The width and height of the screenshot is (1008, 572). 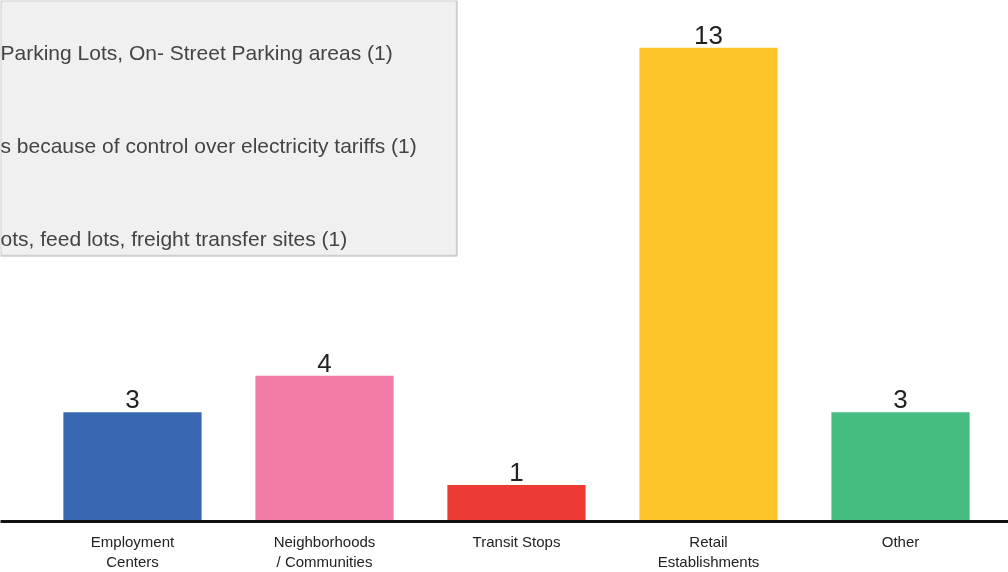 I want to click on x-tick-label: Other, so click(x=900, y=541).